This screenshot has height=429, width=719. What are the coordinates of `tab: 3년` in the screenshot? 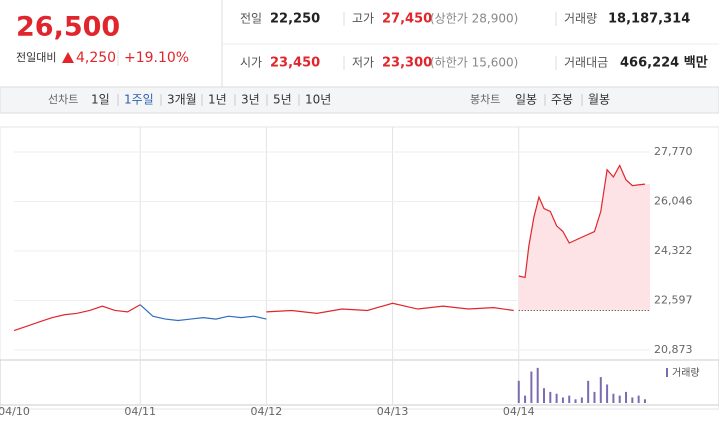 It's located at (250, 100).